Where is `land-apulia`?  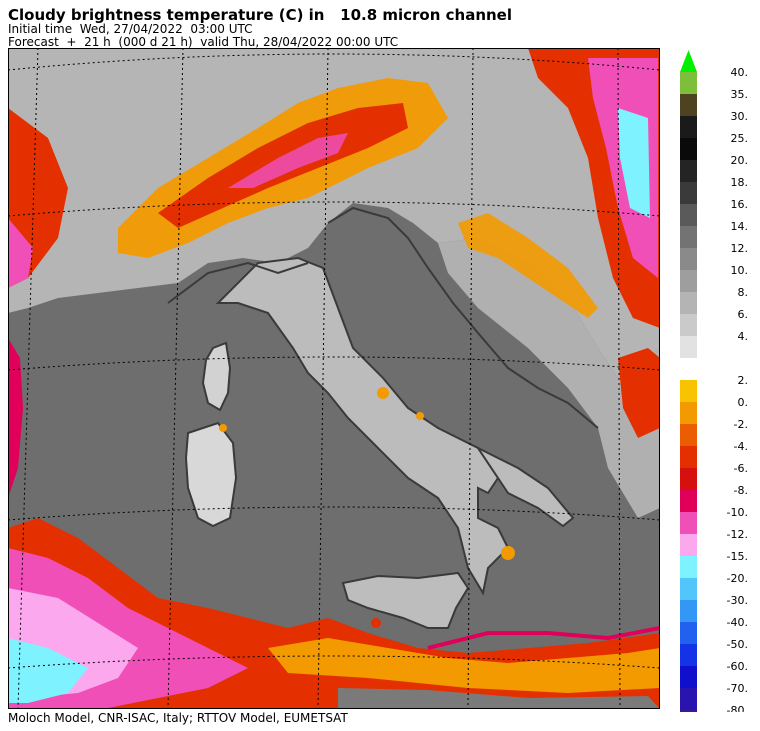
land-apulia is located at coordinates (525, 486).